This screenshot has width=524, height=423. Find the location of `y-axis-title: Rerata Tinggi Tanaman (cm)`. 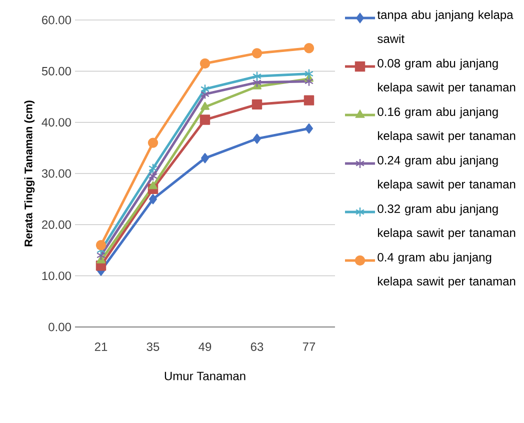

y-axis-title: Rerata Tinggi Tanaman (cm) is located at coordinates (29, 173).